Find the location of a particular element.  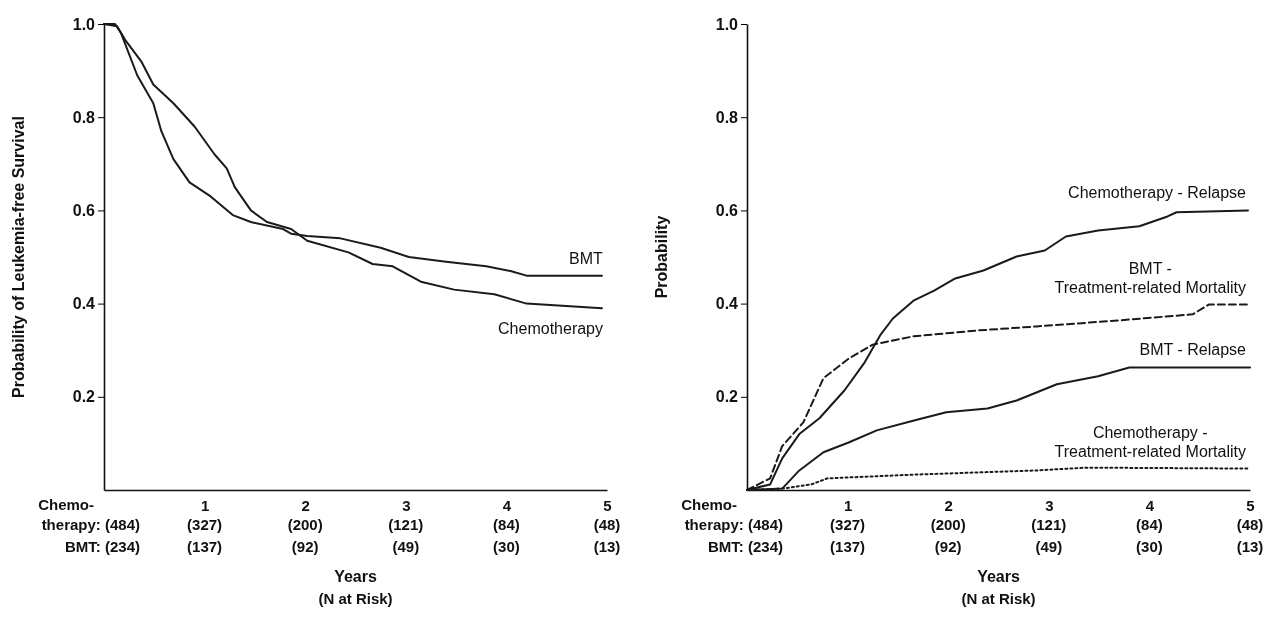

y-axis-title: Probability is located at coordinates (661, 257).